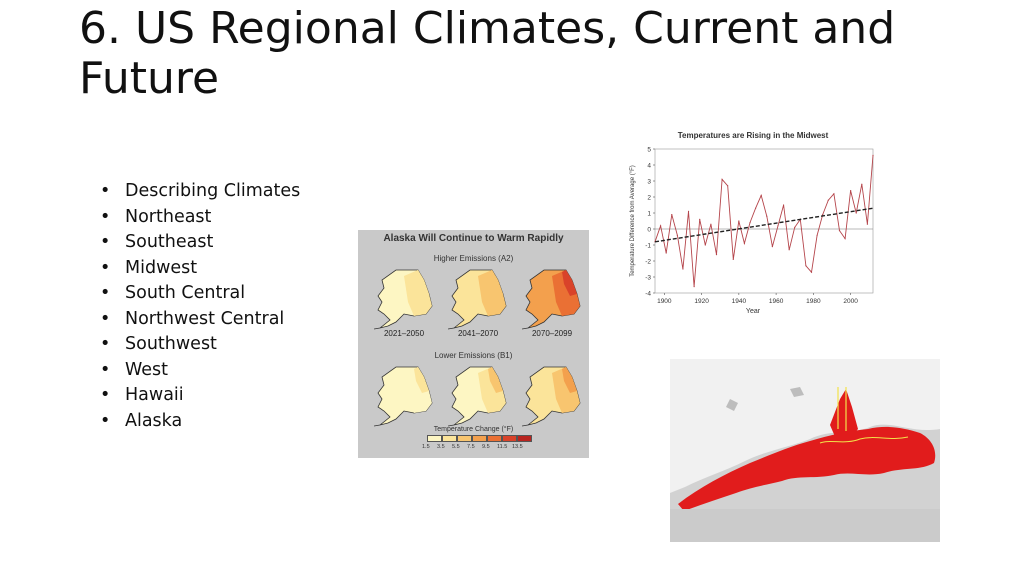  I want to click on topic-item: • Northeast, so click(200, 218).